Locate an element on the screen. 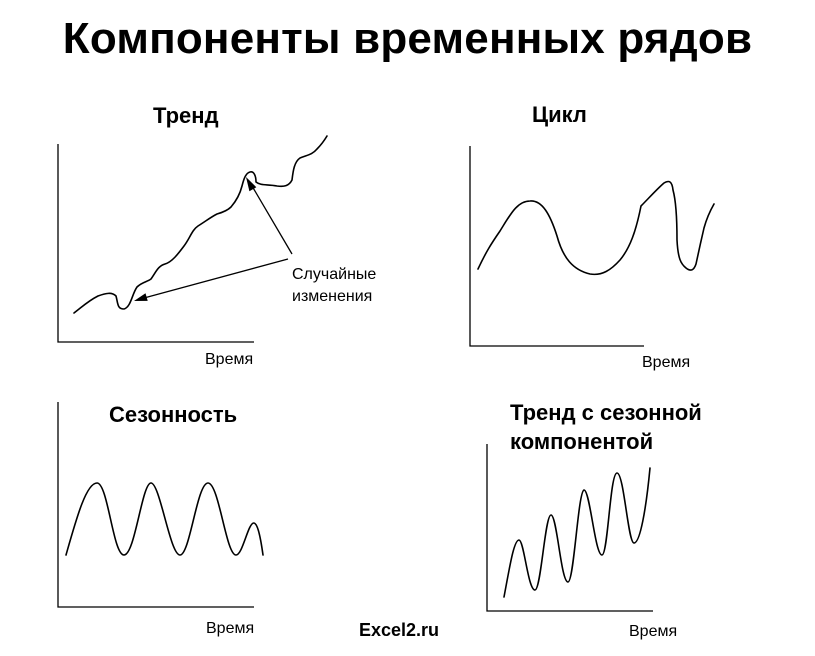  random-changes-annotation: Случайные изменения is located at coordinates (334, 286).